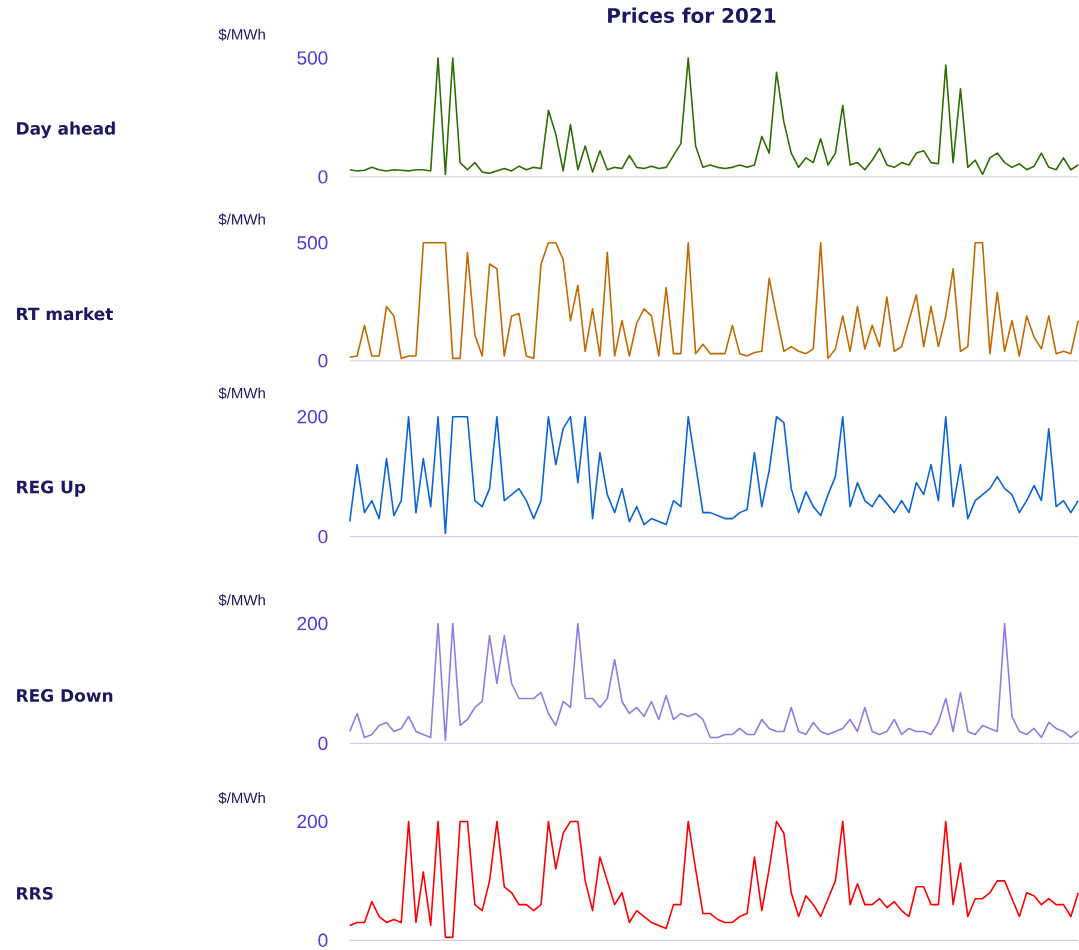 Image resolution: width=1079 pixels, height=950 pixels. What do you see at coordinates (66, 130) in the screenshot?
I see `y-axis-title: Day ahead` at bounding box center [66, 130].